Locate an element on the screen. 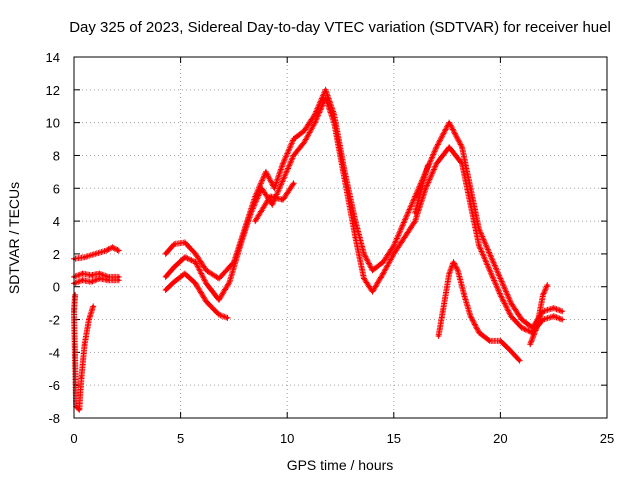 The width and height of the screenshot is (640, 480). x-tick-label: 10 is located at coordinates (287, 438).